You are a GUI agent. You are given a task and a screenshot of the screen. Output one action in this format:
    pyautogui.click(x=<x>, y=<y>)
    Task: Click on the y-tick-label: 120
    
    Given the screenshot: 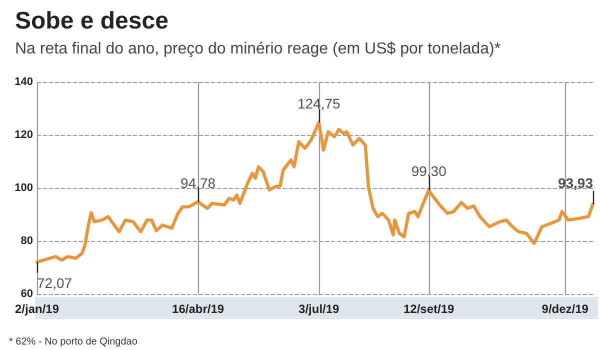 What is the action you would take?
    pyautogui.click(x=23, y=135)
    